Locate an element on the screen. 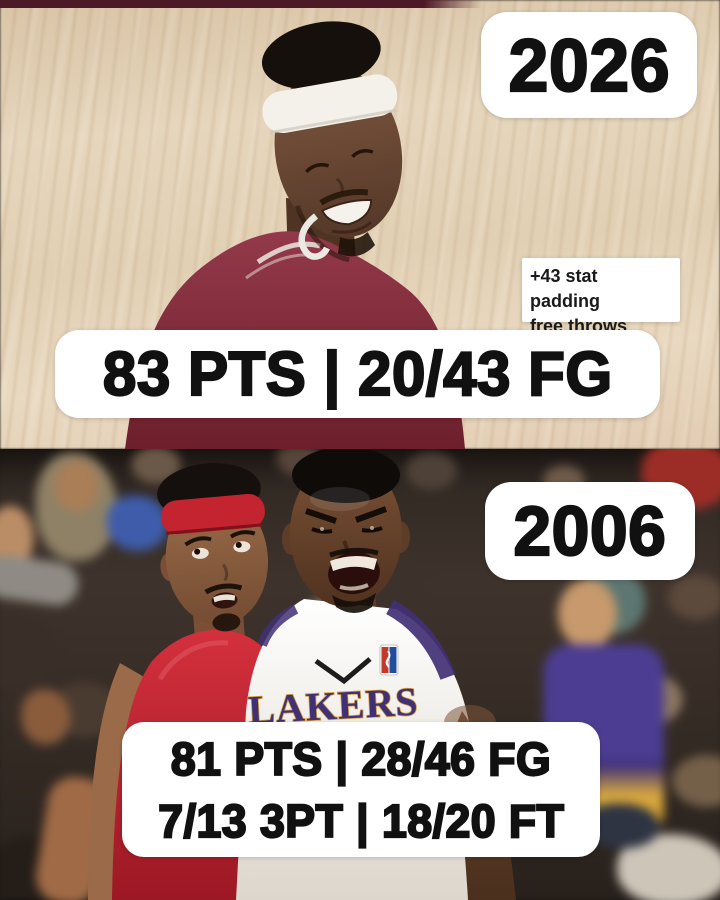  white-headband is located at coordinates (330, 104).